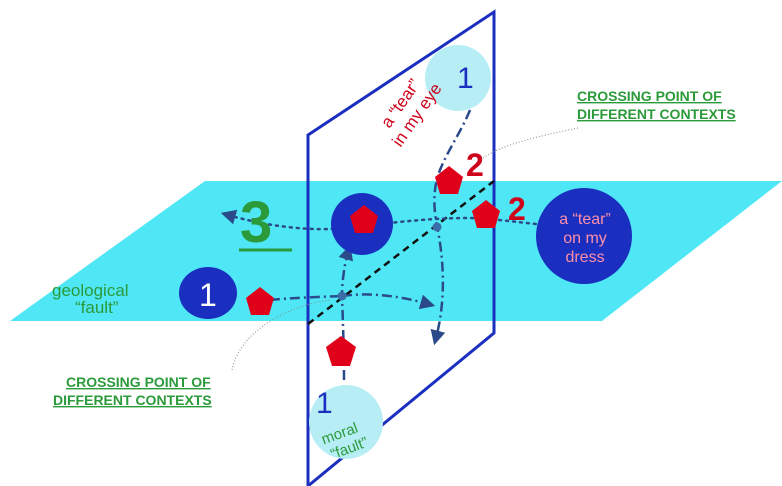  Describe the element at coordinates (90, 290) in the screenshot. I see `geological-label-line1: geological` at that location.